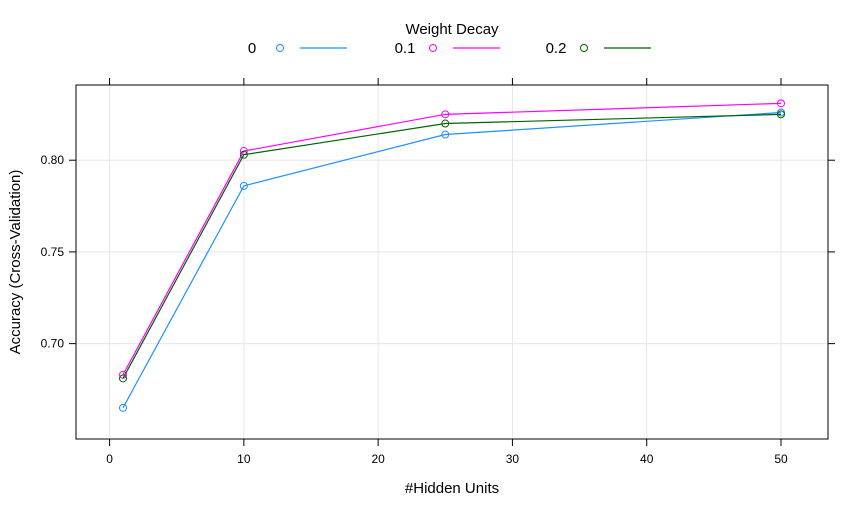  What do you see at coordinates (452, 29) in the screenshot?
I see `legend-title: Weight Decay` at bounding box center [452, 29].